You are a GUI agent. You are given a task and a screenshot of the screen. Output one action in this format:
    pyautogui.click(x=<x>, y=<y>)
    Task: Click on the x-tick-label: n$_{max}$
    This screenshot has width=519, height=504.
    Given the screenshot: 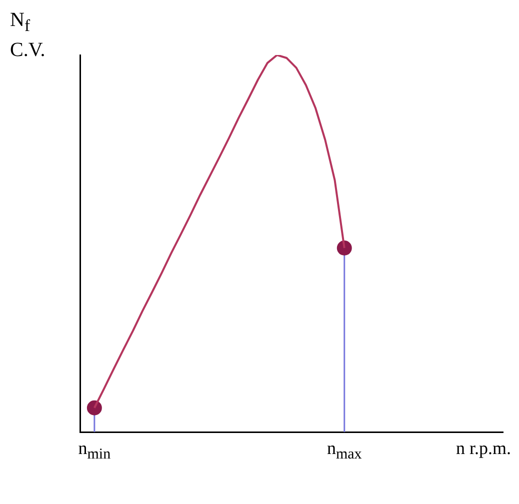 What is the action you would take?
    pyautogui.click(x=344, y=451)
    